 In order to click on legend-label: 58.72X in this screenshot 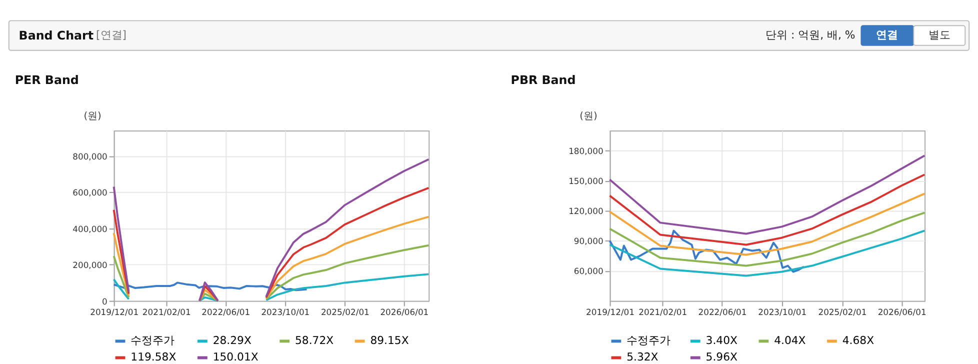, I will do `click(314, 341)`.